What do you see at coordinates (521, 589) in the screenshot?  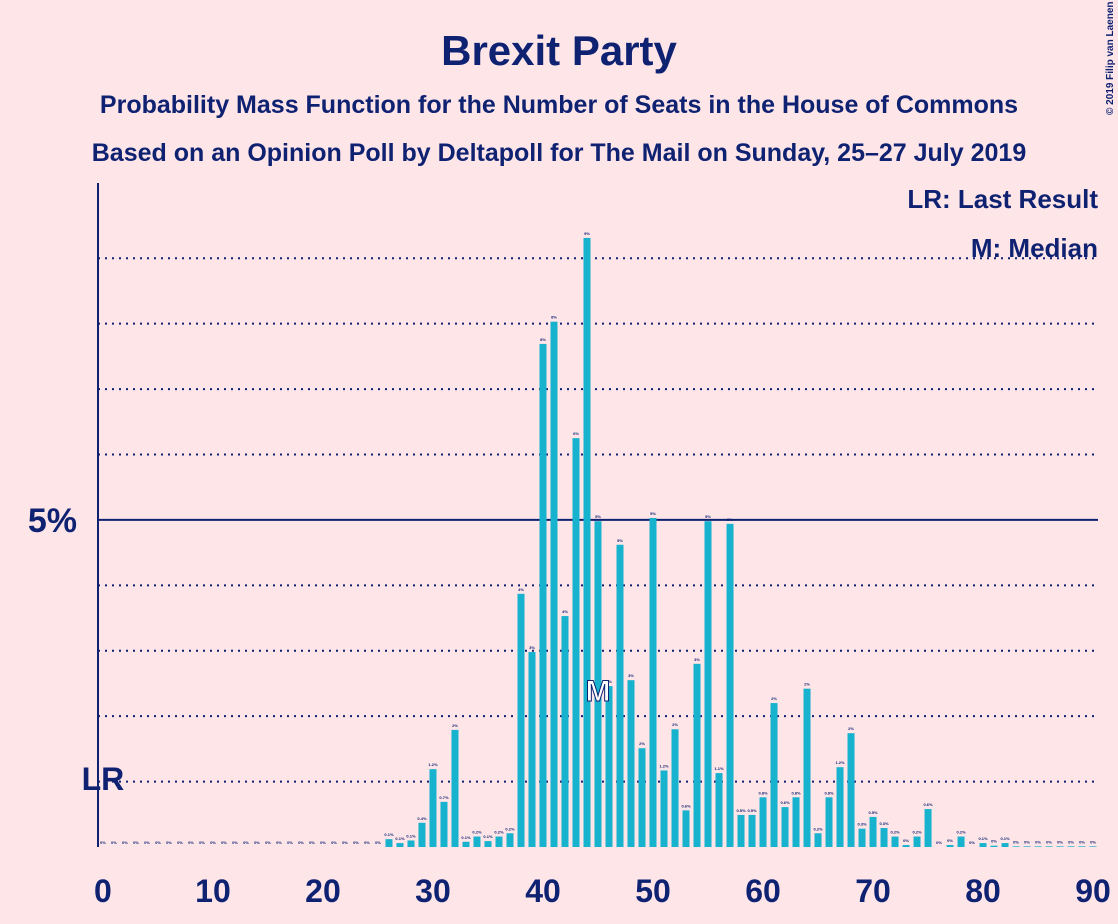 I see `value-label: 4%` at bounding box center [521, 589].